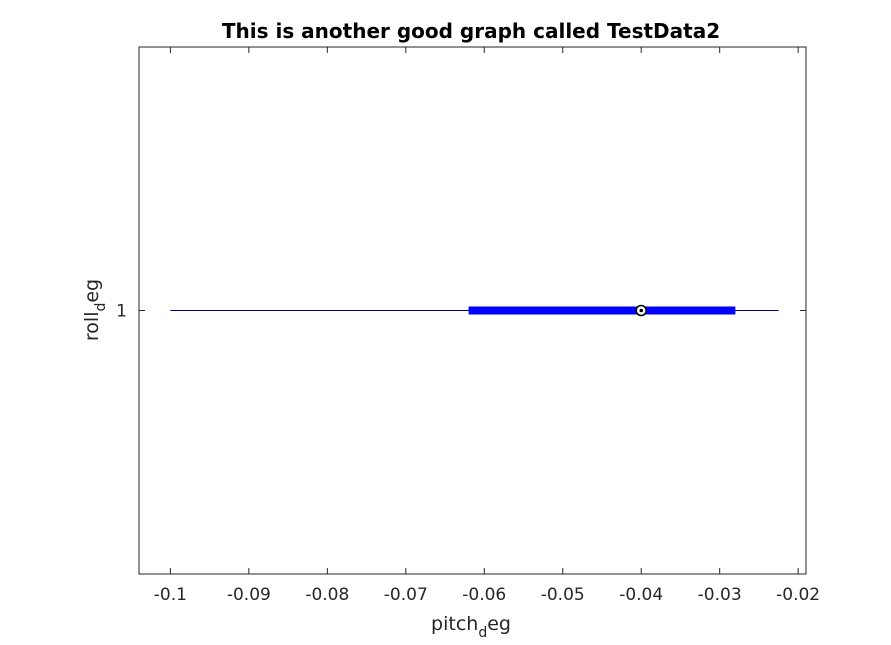 Image resolution: width=891 pixels, height=645 pixels. What do you see at coordinates (92, 327) in the screenshot?
I see `y-axis-label-main: roll` at bounding box center [92, 327].